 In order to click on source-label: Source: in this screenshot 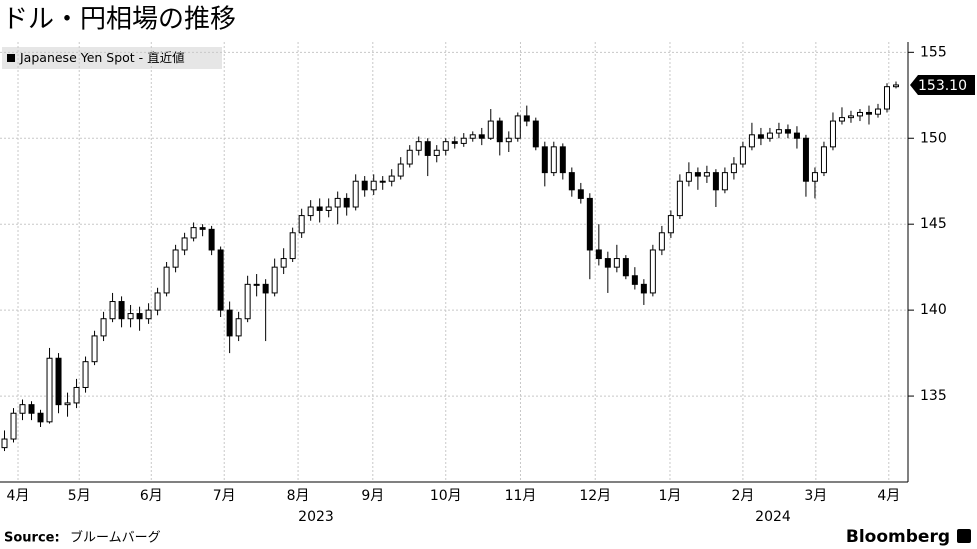, I will do `click(32, 538)`.